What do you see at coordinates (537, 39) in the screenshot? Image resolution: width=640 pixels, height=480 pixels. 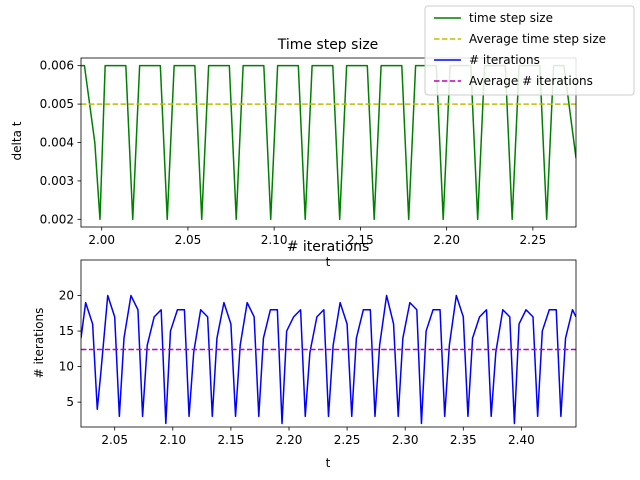 I see `legend-label: Average time step size` at bounding box center [537, 39].